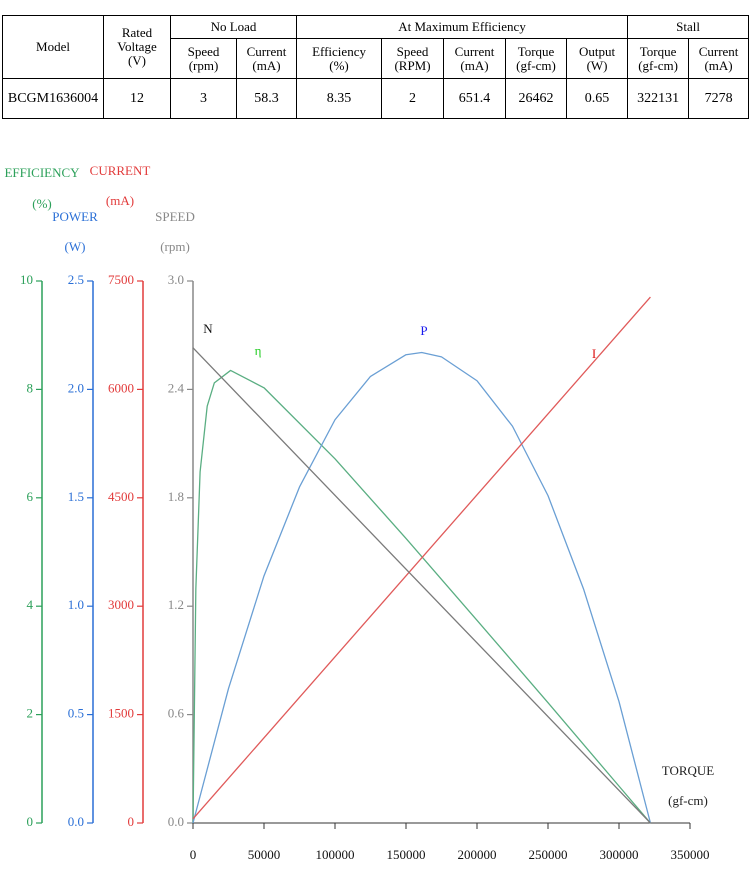 This screenshot has width=750, height=888. I want to click on y-tick-label: 3.0, so click(176, 279).